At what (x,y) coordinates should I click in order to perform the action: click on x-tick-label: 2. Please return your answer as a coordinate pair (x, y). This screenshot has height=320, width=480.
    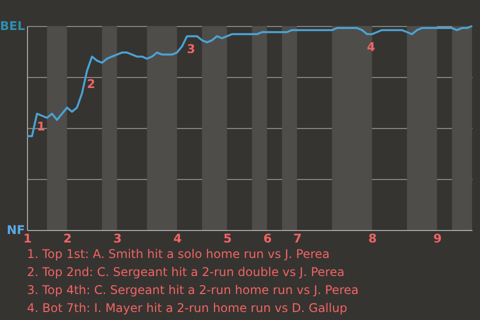
    Looking at the image, I should click on (67, 239).